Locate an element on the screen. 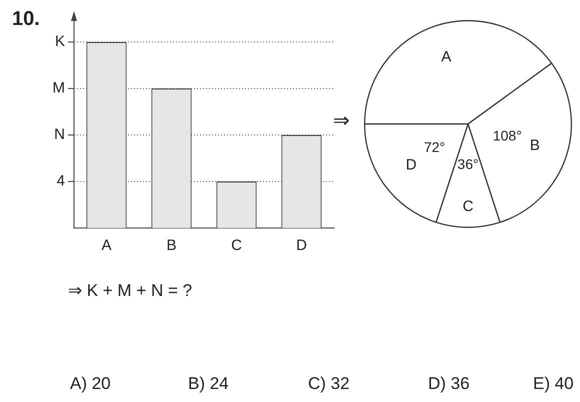 This screenshot has width=580, height=402. x-tick-label: C is located at coordinates (236, 245).